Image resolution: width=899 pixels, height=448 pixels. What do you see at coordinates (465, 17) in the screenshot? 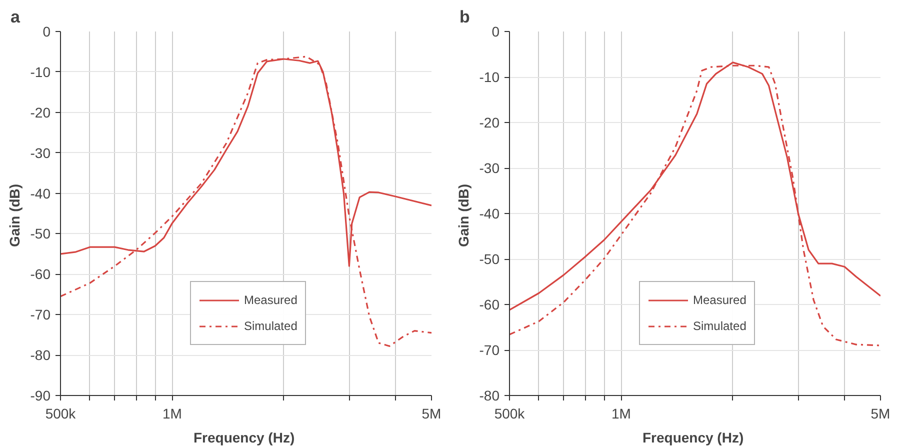
I see `chart-title: b` at bounding box center [465, 17].